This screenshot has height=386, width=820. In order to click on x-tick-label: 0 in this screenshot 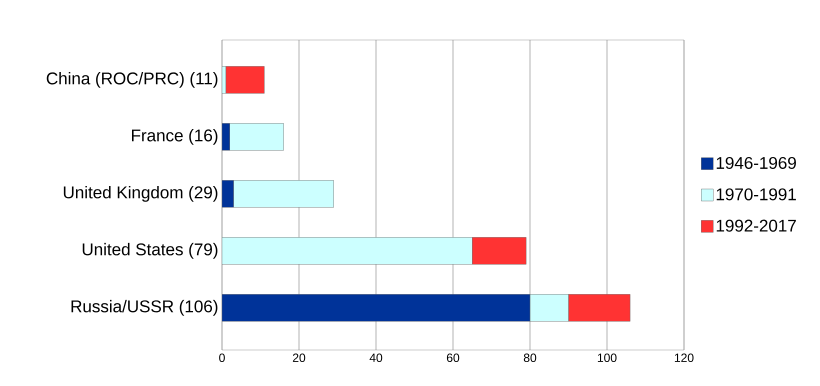, I will do `click(222, 358)`.